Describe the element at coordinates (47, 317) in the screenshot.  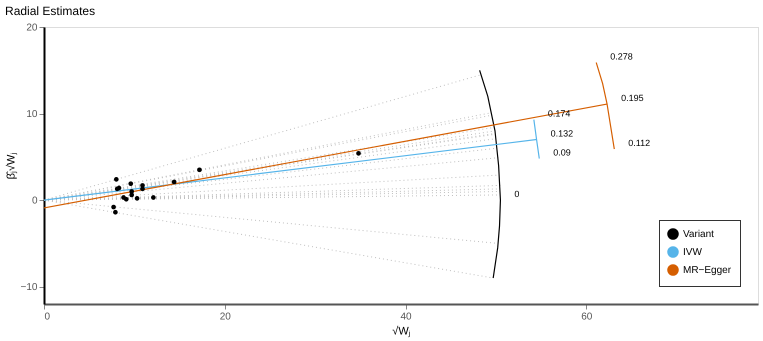
I see `x-tick-label: 0` at that location.